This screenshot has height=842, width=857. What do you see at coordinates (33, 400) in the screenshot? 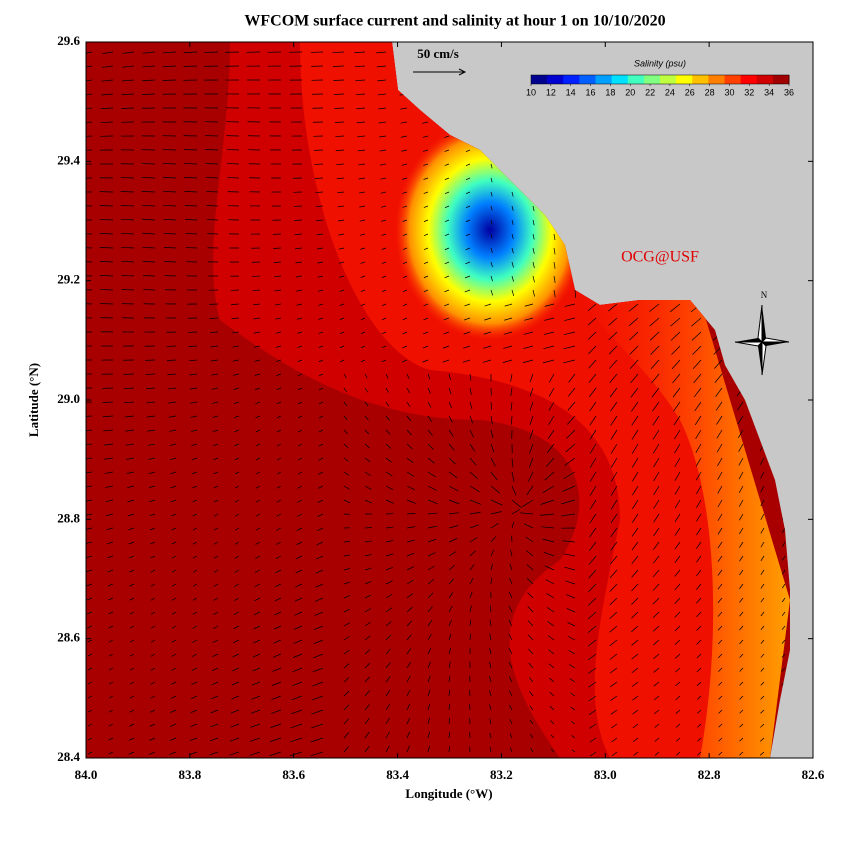
I see `y-axis-label: Latitude (°N)` at bounding box center [33, 400].